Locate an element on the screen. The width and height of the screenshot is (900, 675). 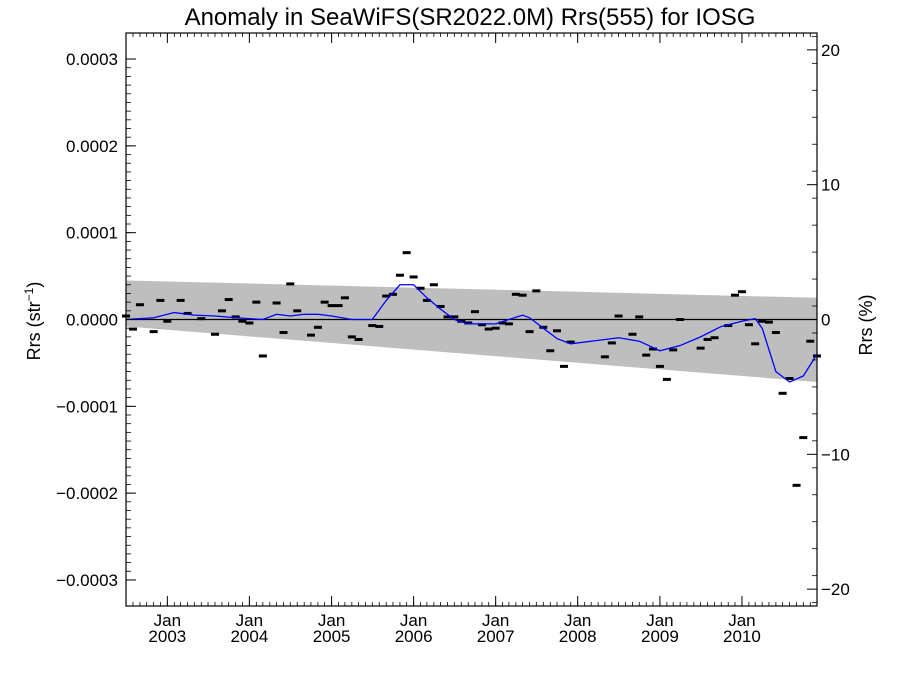
y-right-tick-label: −10 is located at coordinates (835, 454).